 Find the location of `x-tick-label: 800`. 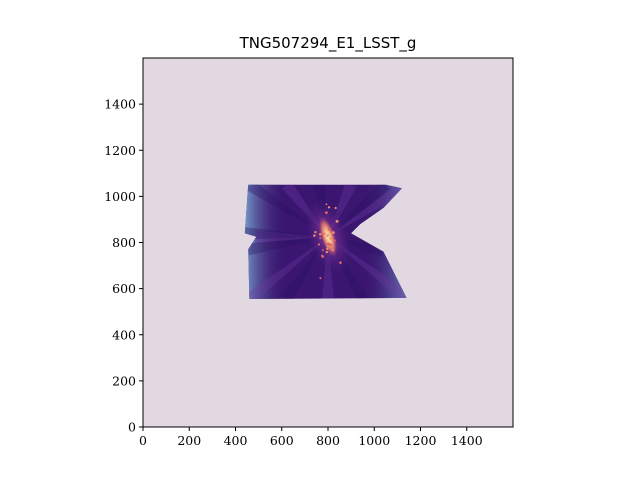

x-tick-label: 800 is located at coordinates (328, 440).